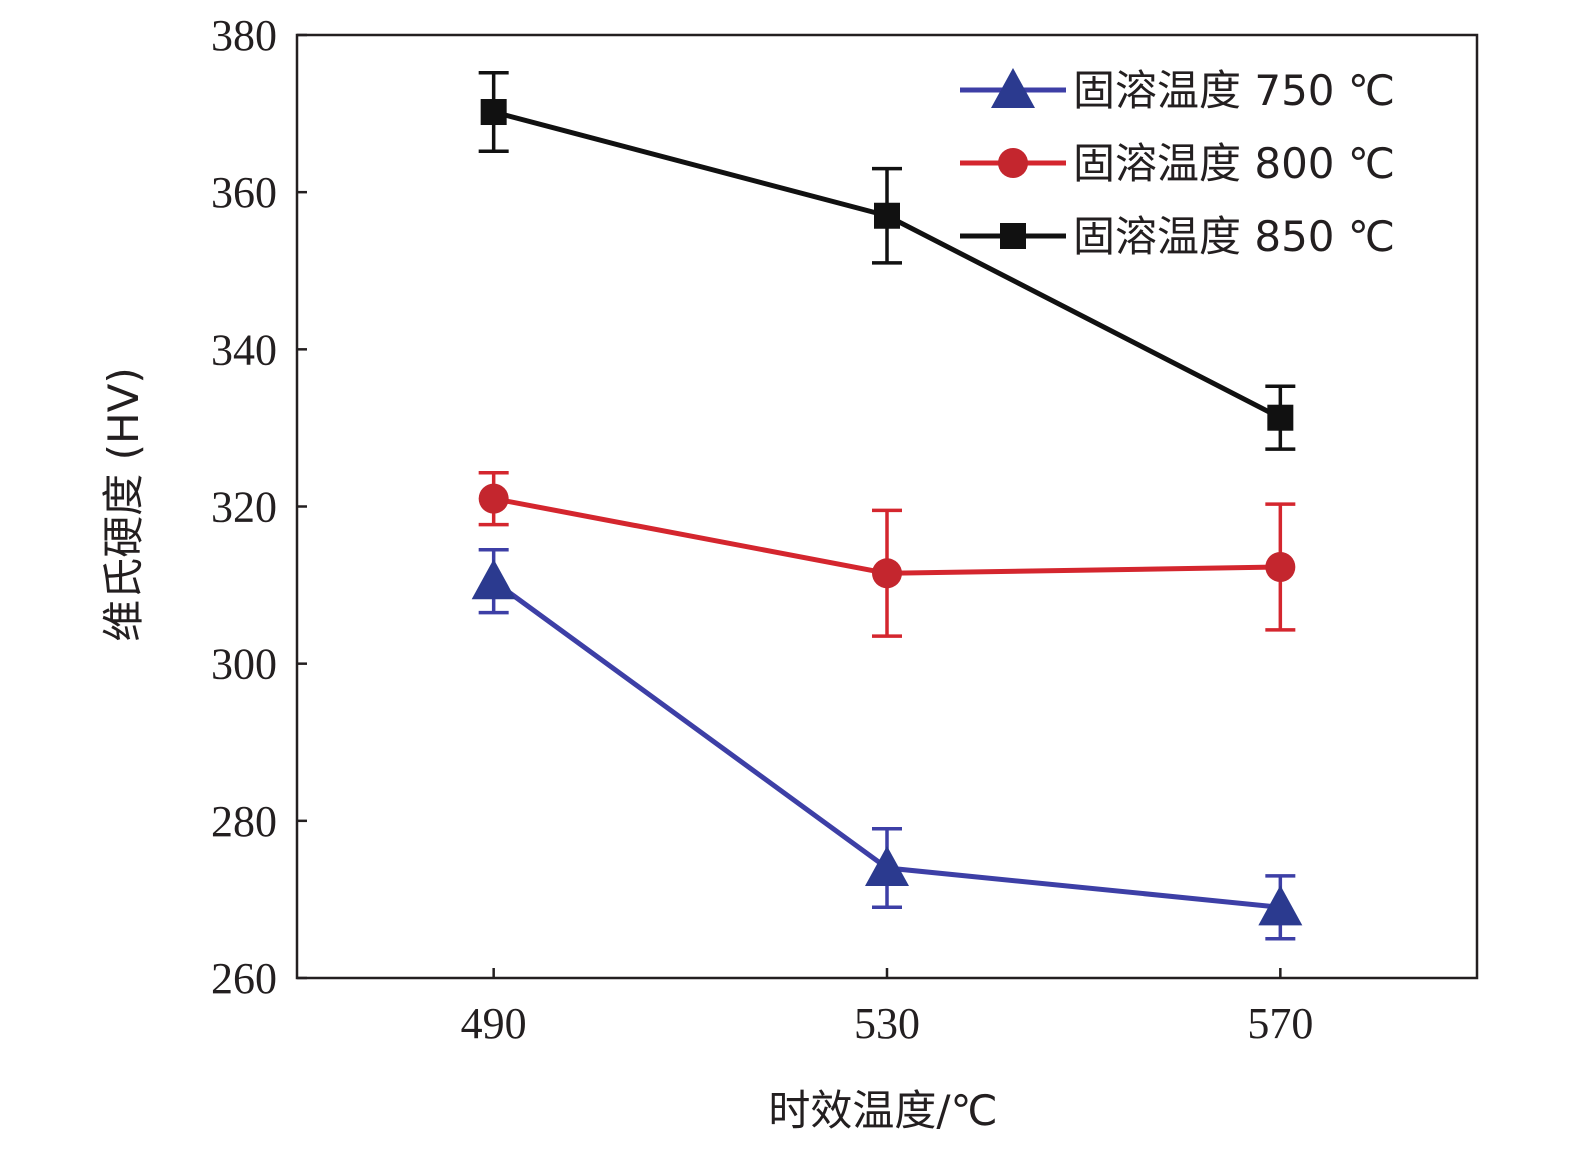  Describe the element at coordinates (1280, 1023) in the screenshot. I see `x-tick-label: 570` at that location.